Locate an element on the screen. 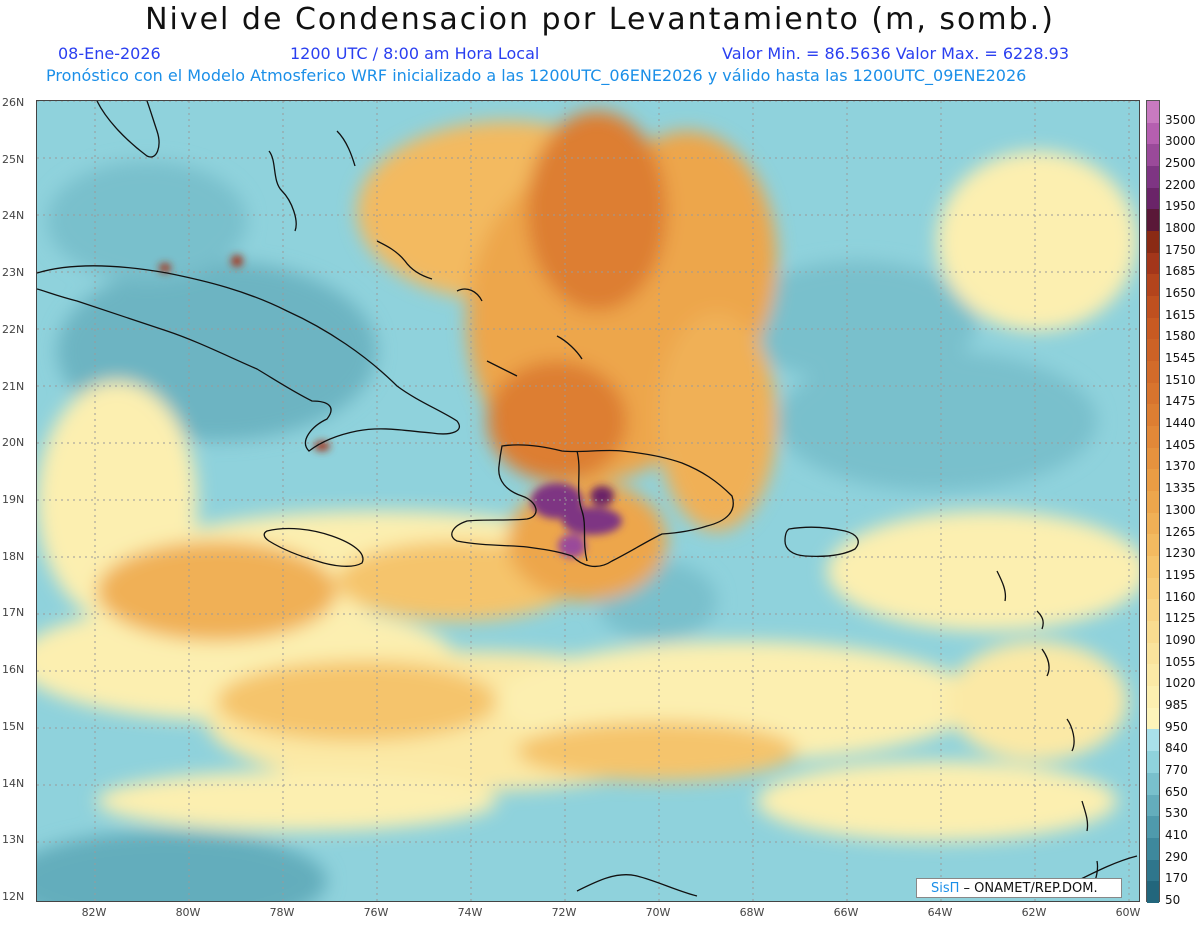  colorbar-label: 650 is located at coordinates (1176, 791).